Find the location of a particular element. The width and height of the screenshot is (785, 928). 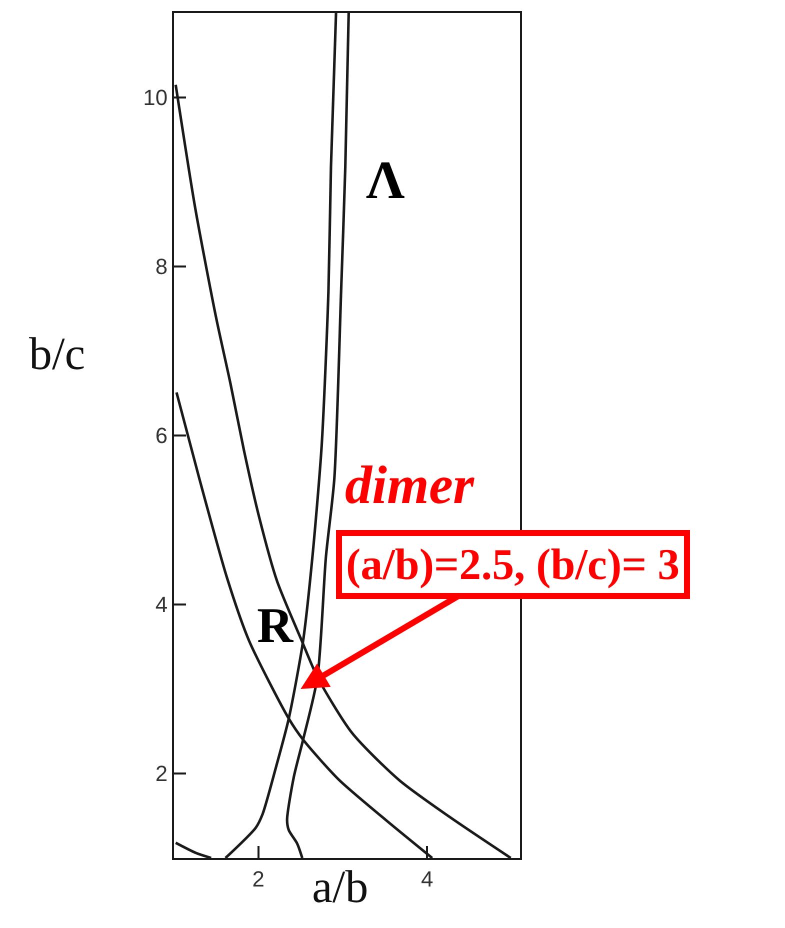

x-axis-title: a/b is located at coordinates (340, 886).